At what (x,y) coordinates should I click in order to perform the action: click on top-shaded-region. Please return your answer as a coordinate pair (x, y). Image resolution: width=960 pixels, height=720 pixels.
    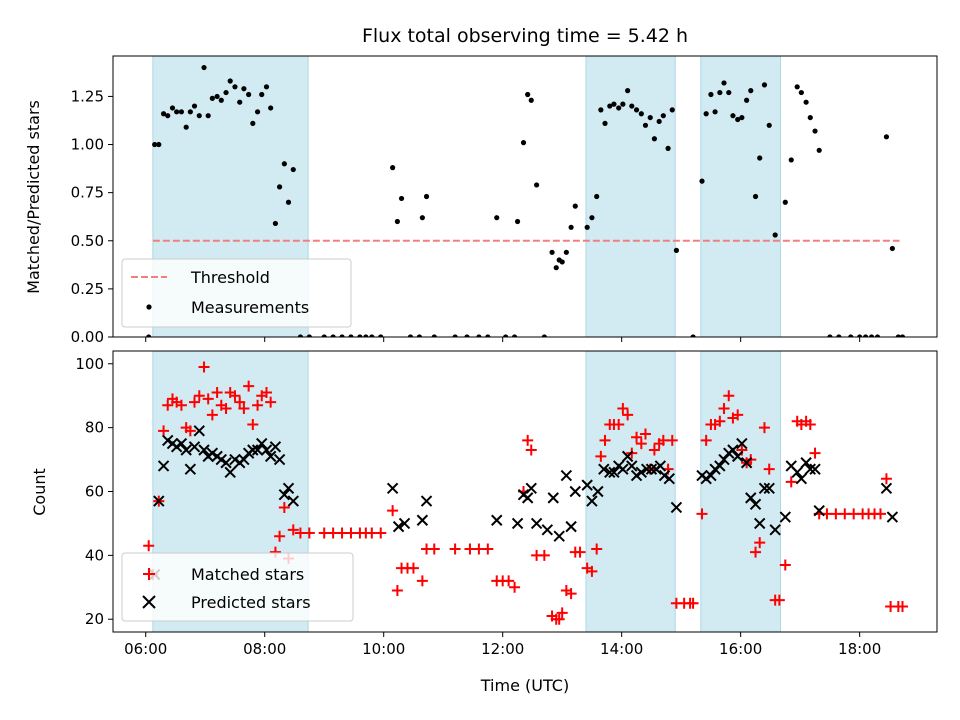
    Looking at the image, I should click on (741, 196).